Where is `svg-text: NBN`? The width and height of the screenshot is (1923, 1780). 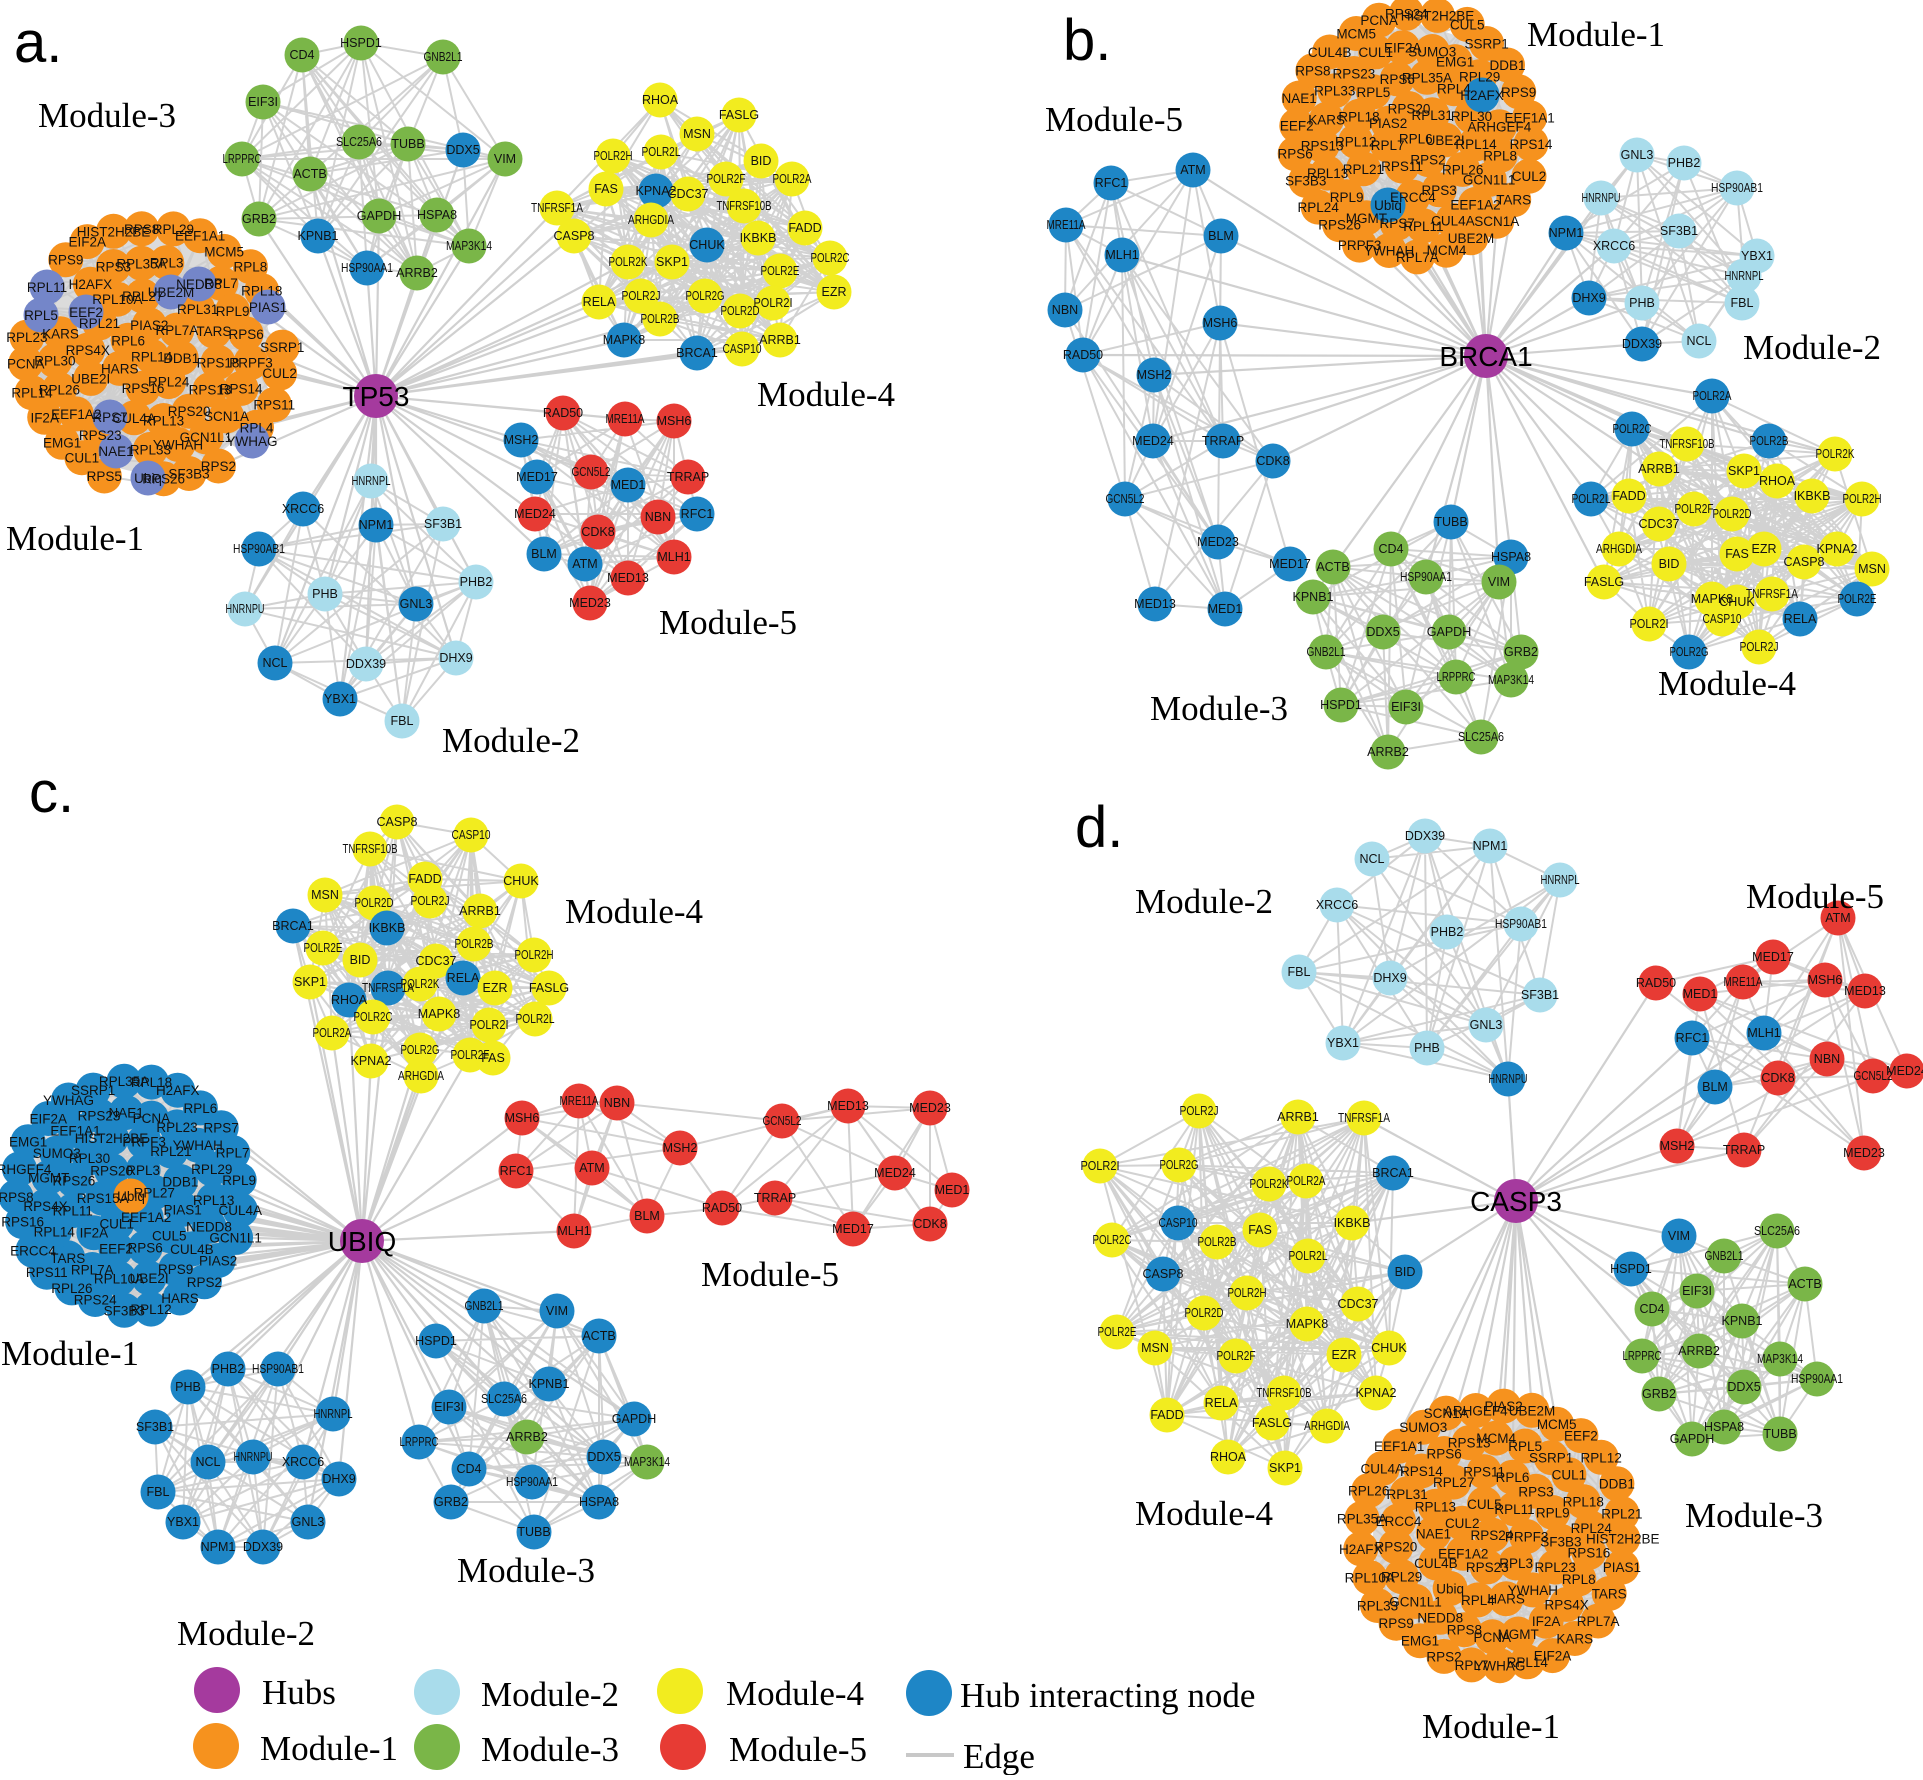
svg-text: NBN is located at coordinates (617, 1103).